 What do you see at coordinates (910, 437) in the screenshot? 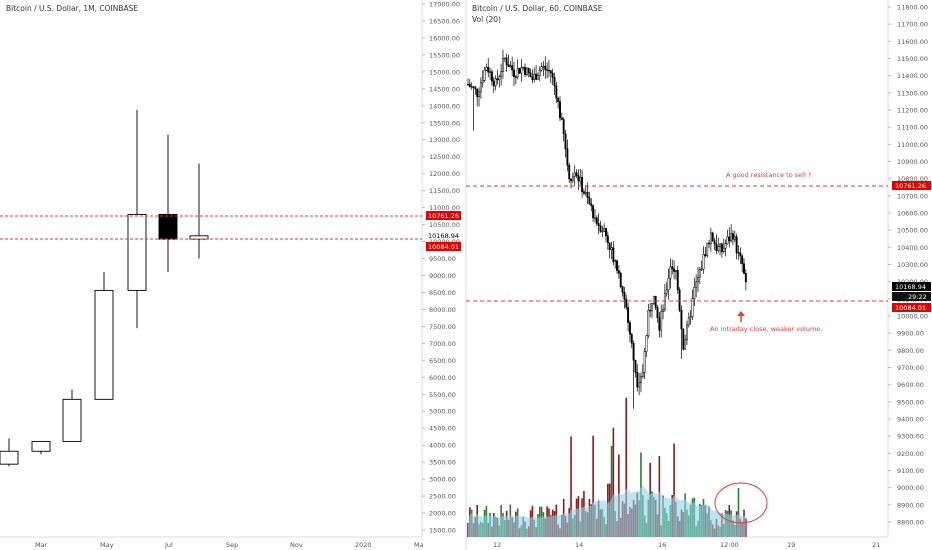
I see `right-price-tick: 9300.00` at bounding box center [910, 437].